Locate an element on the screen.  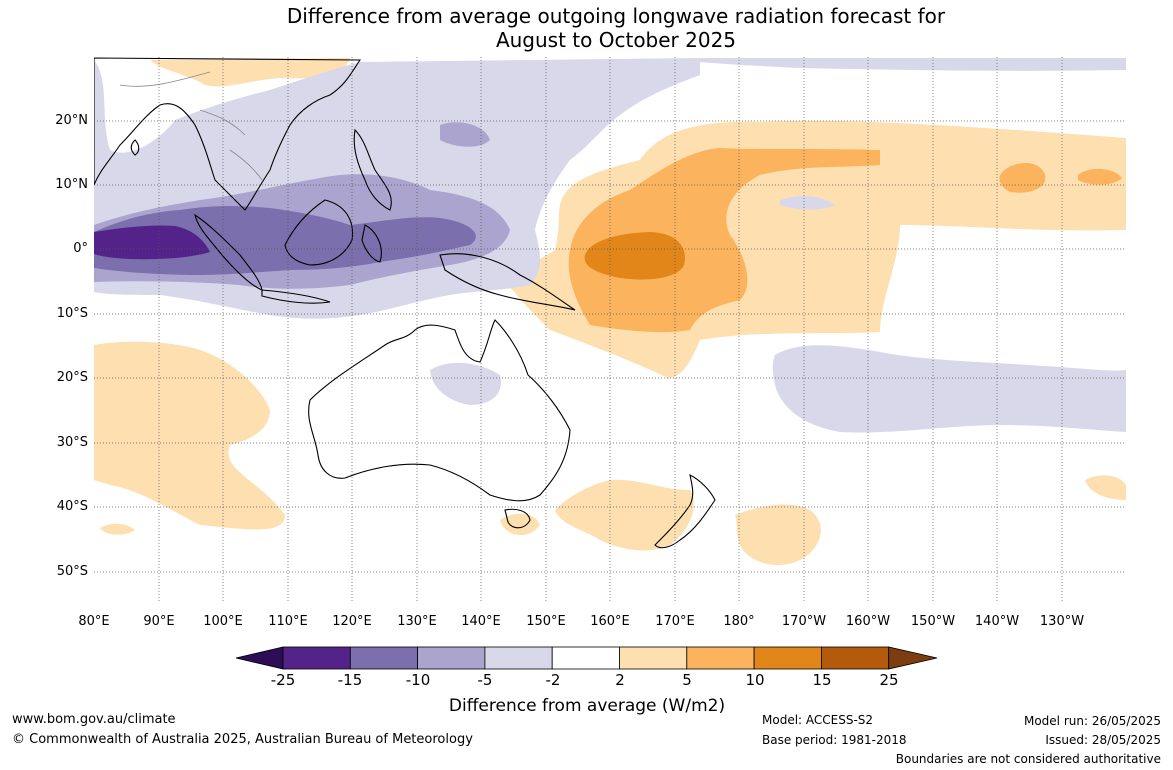
coast-tasmania is located at coordinates (517, 518).